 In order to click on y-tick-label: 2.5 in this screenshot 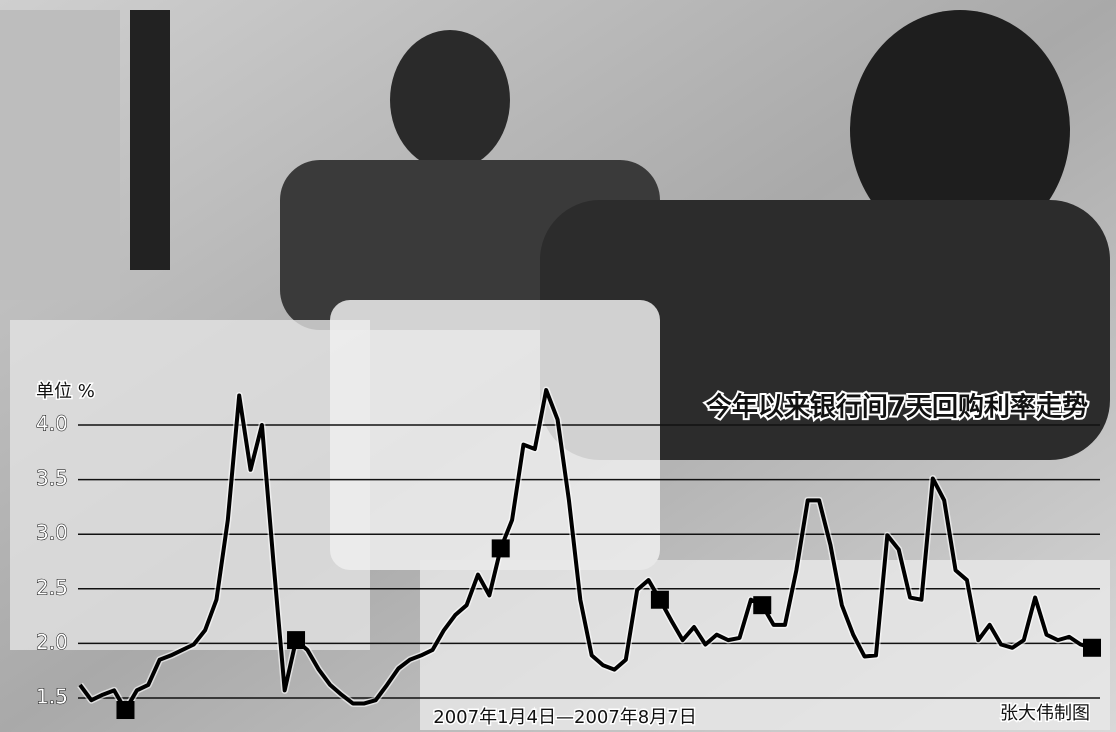, I will do `click(52, 587)`.